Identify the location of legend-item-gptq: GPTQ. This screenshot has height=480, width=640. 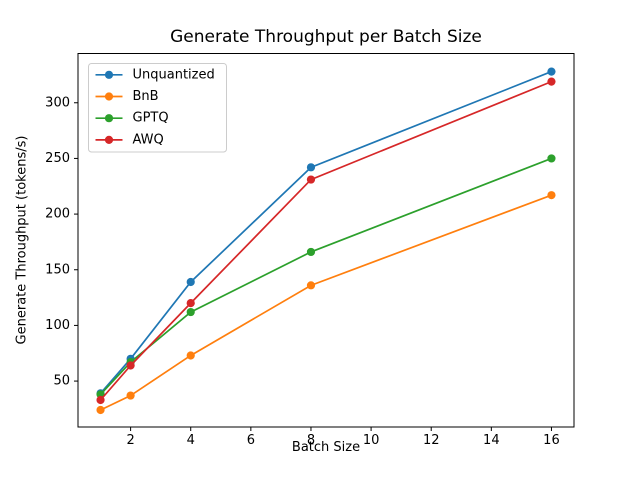
(132, 118).